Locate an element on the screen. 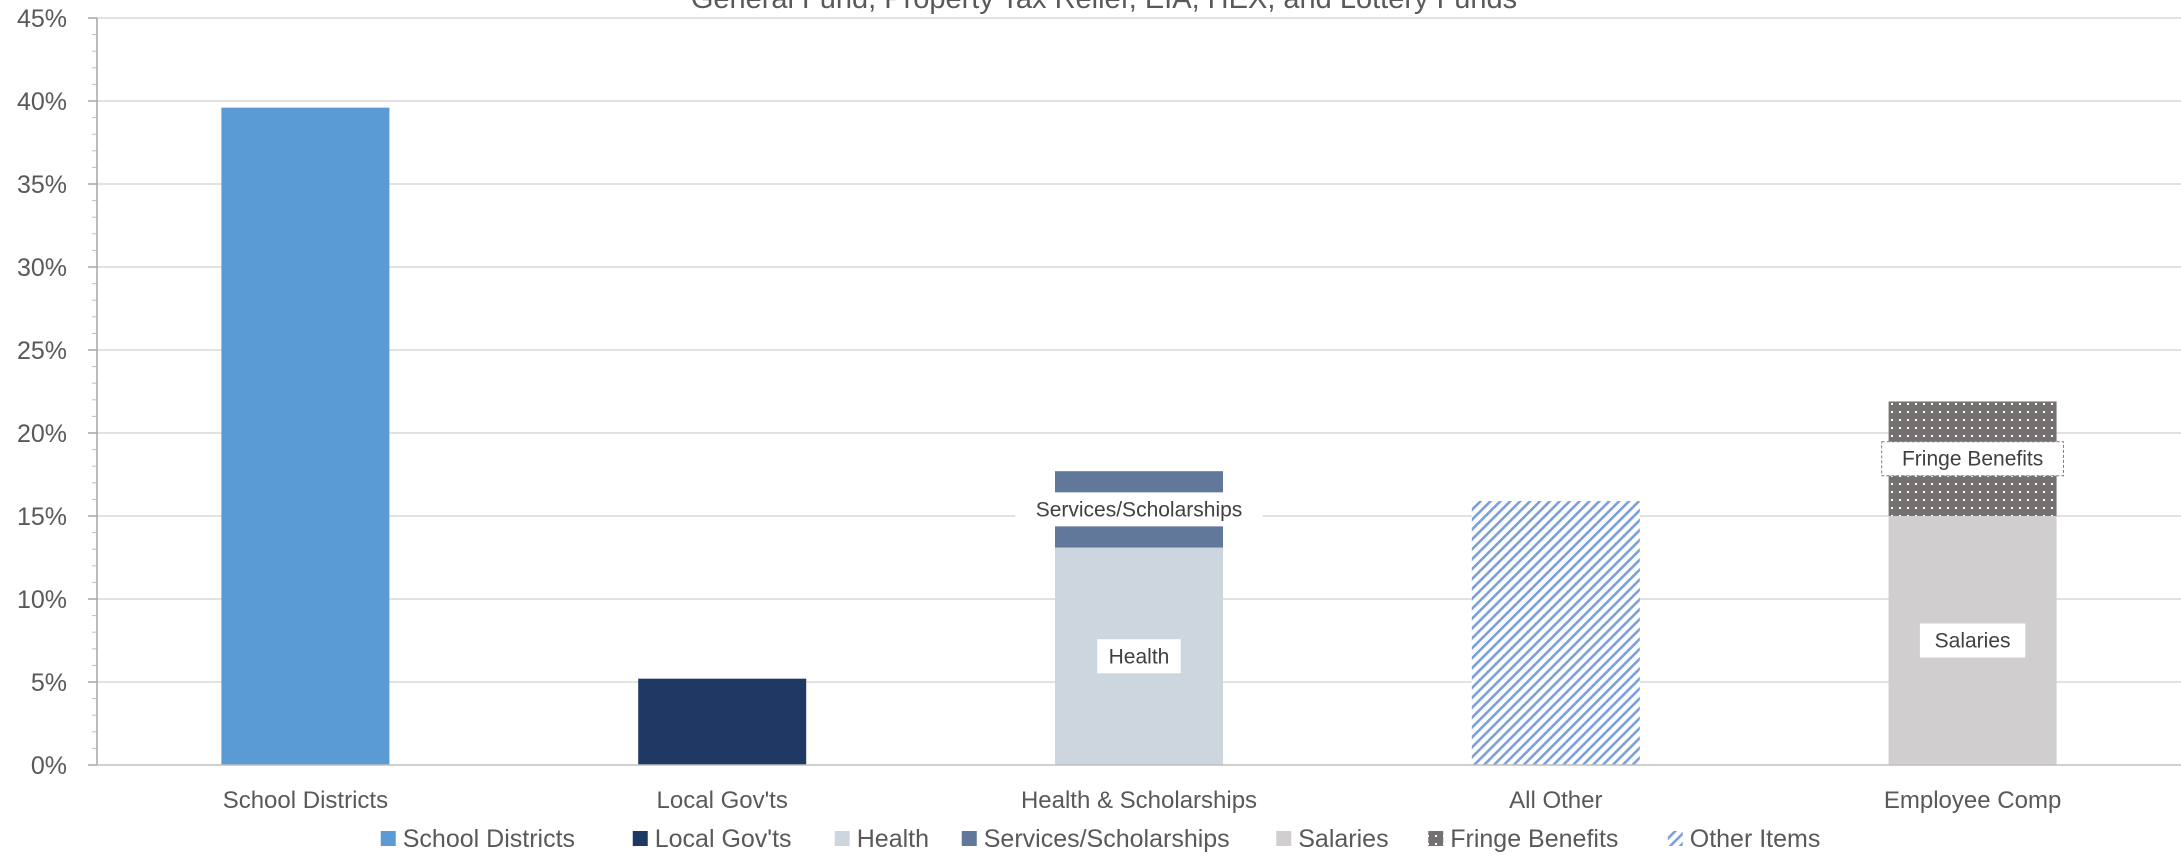 This screenshot has height=861, width=2181. legend-label: Services/Scholarships is located at coordinates (1107, 839).